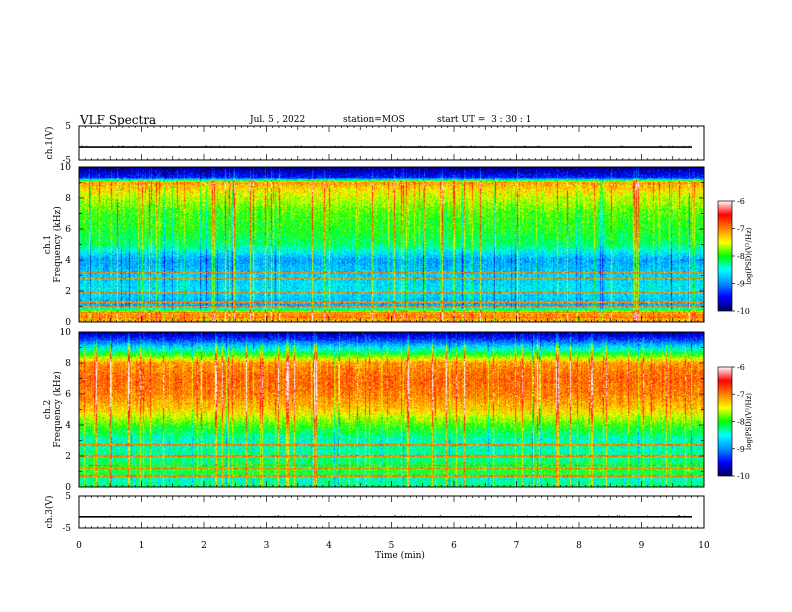  What do you see at coordinates (704, 546) in the screenshot?
I see `x-tick-label: 10` at bounding box center [704, 546].